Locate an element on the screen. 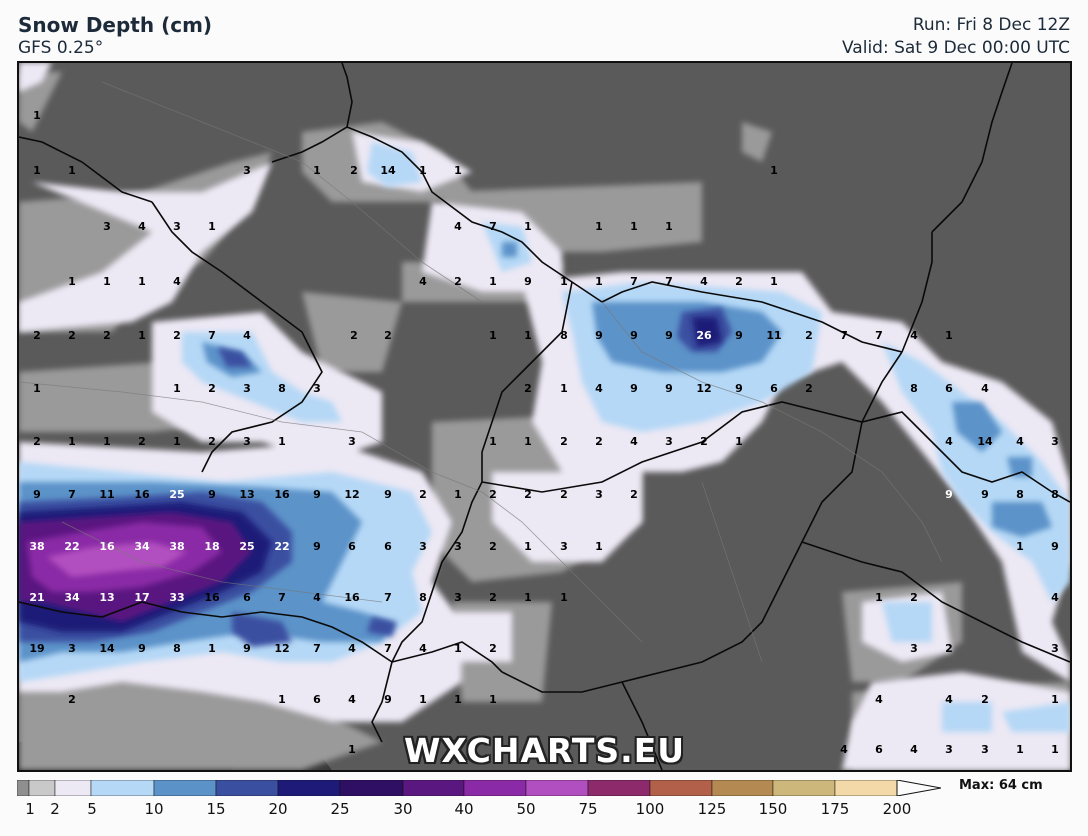 Image resolution: width=1088 pixels, height=836 pixels. snow-depth-value: 38 is located at coordinates (36, 546).